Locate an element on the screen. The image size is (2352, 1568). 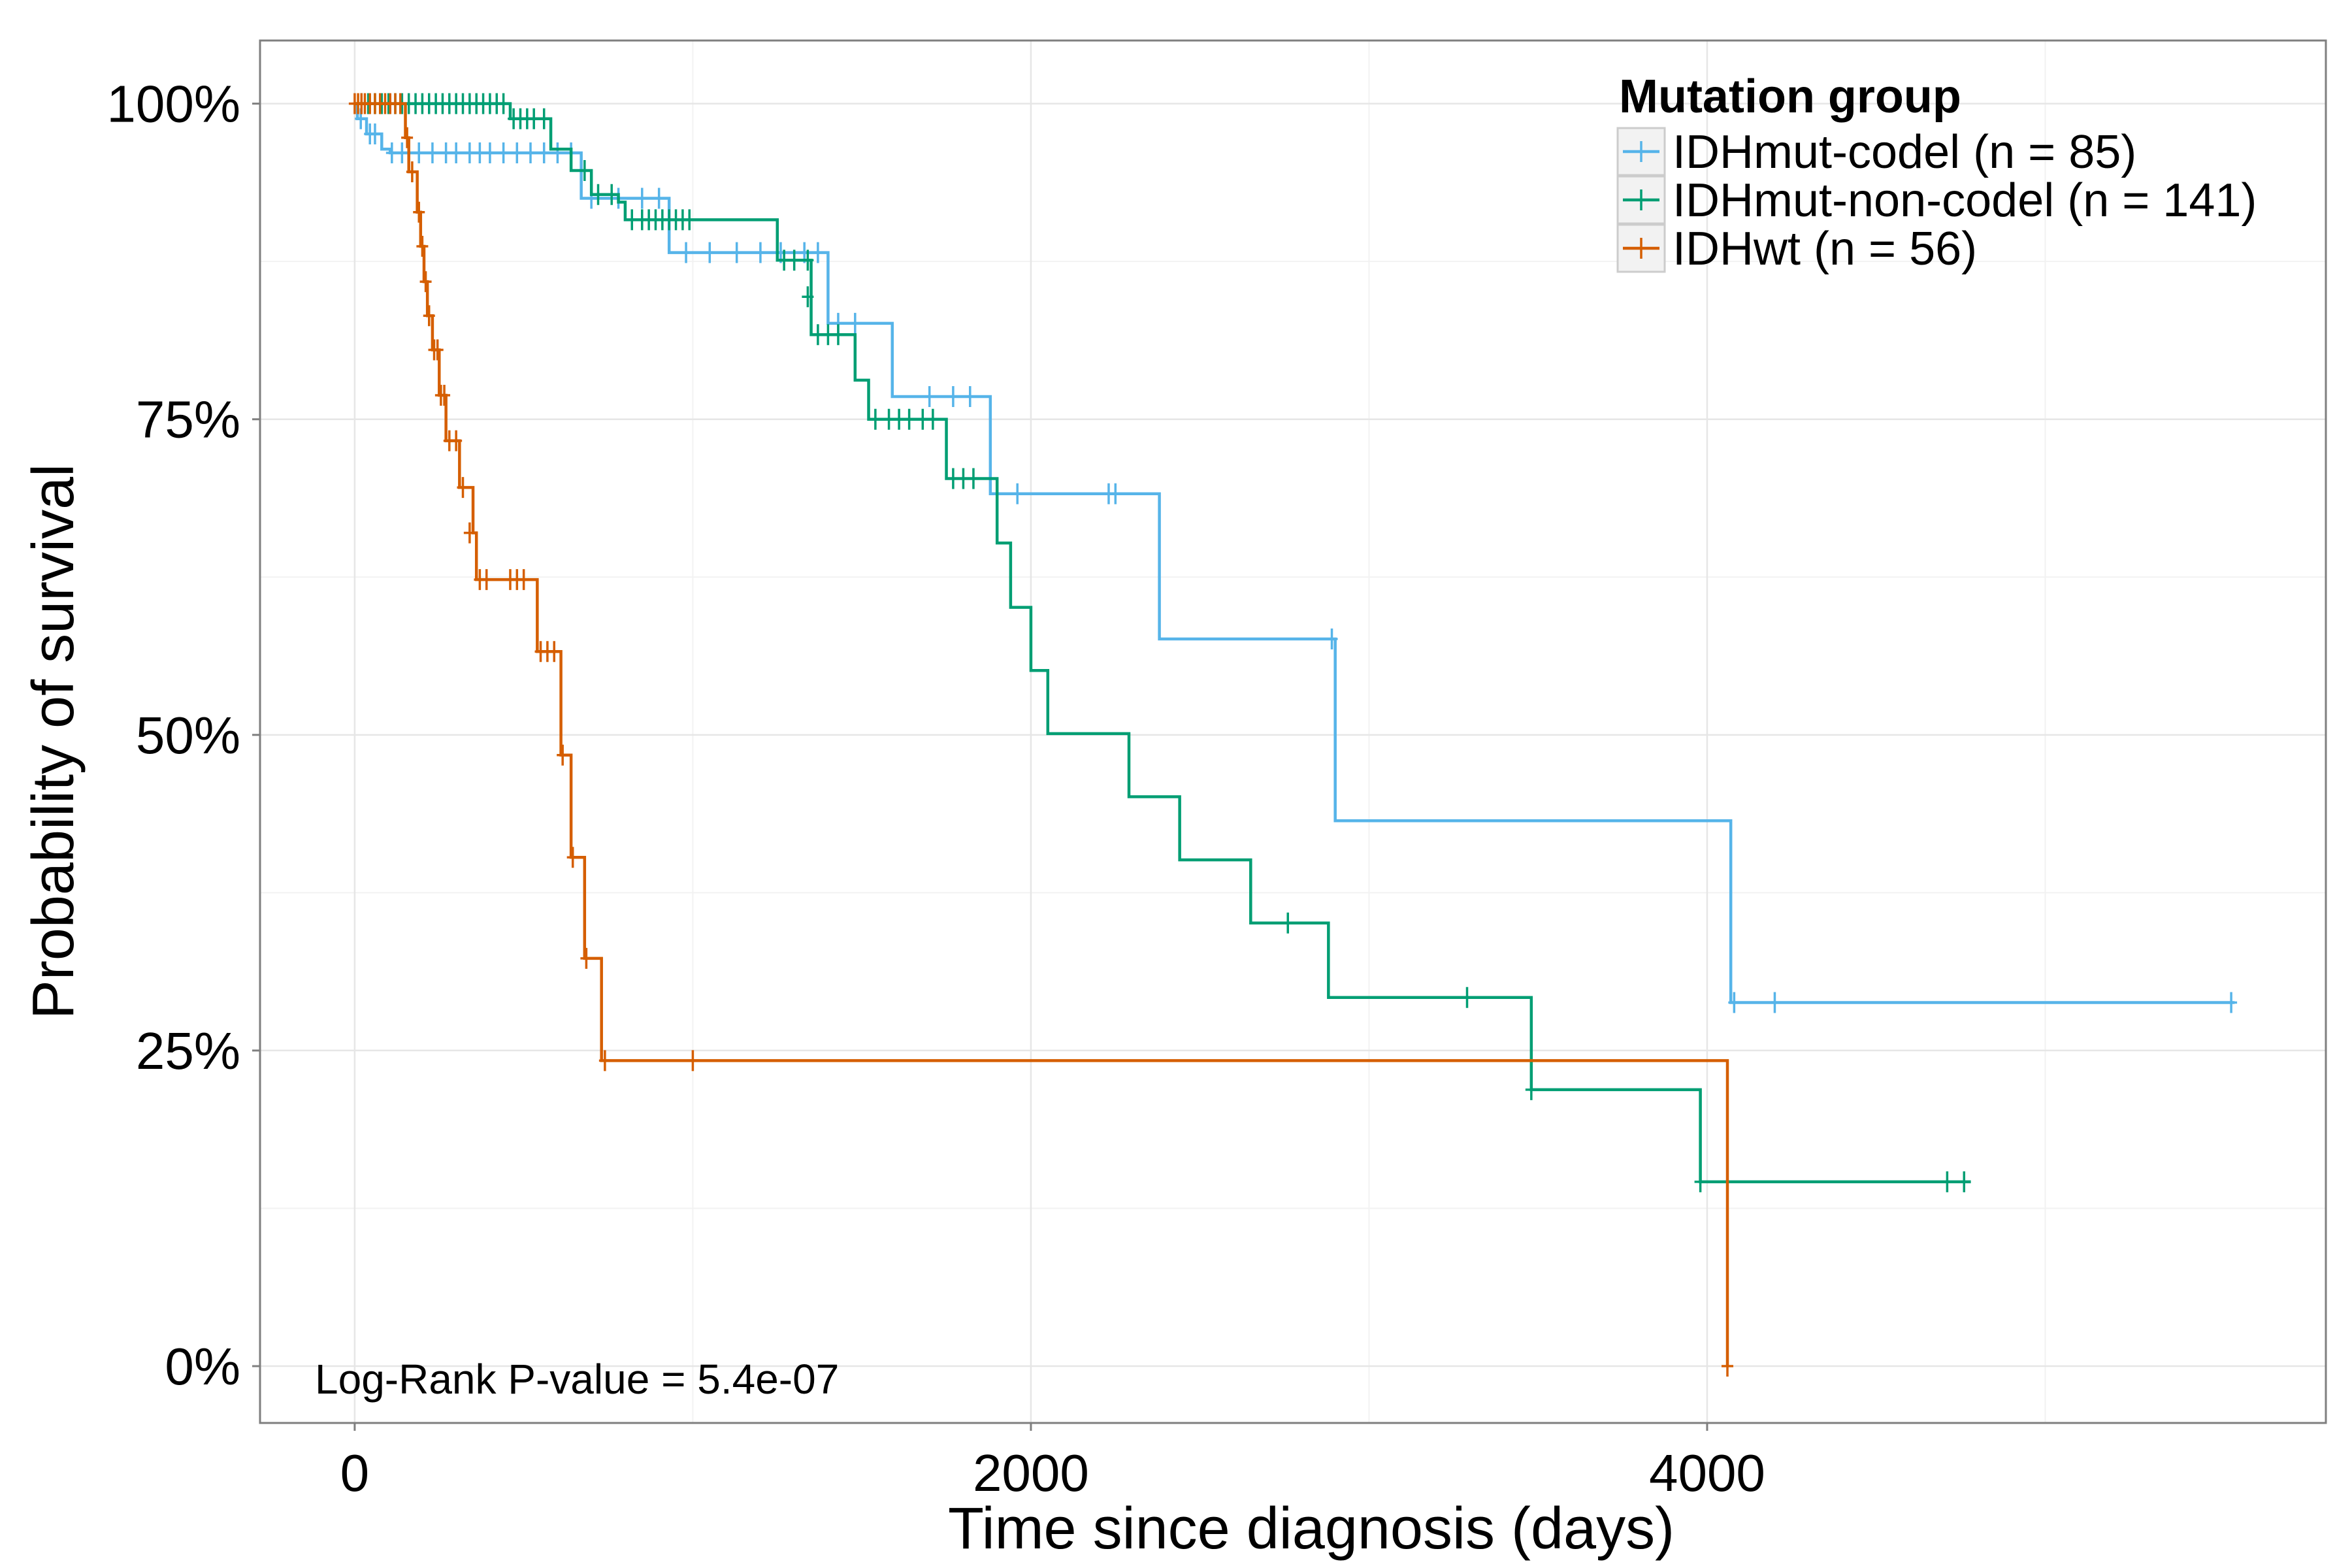
x-tick-label: 4000 is located at coordinates (1707, 1473).